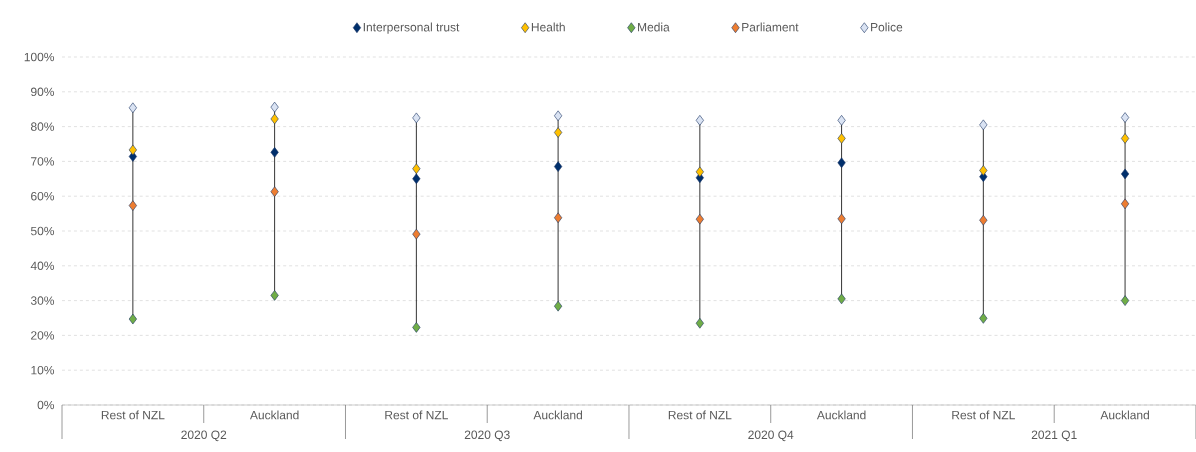 The height and width of the screenshot is (452, 1196). What do you see at coordinates (204, 436) in the screenshot?
I see `text: 2020 Q2` at bounding box center [204, 436].